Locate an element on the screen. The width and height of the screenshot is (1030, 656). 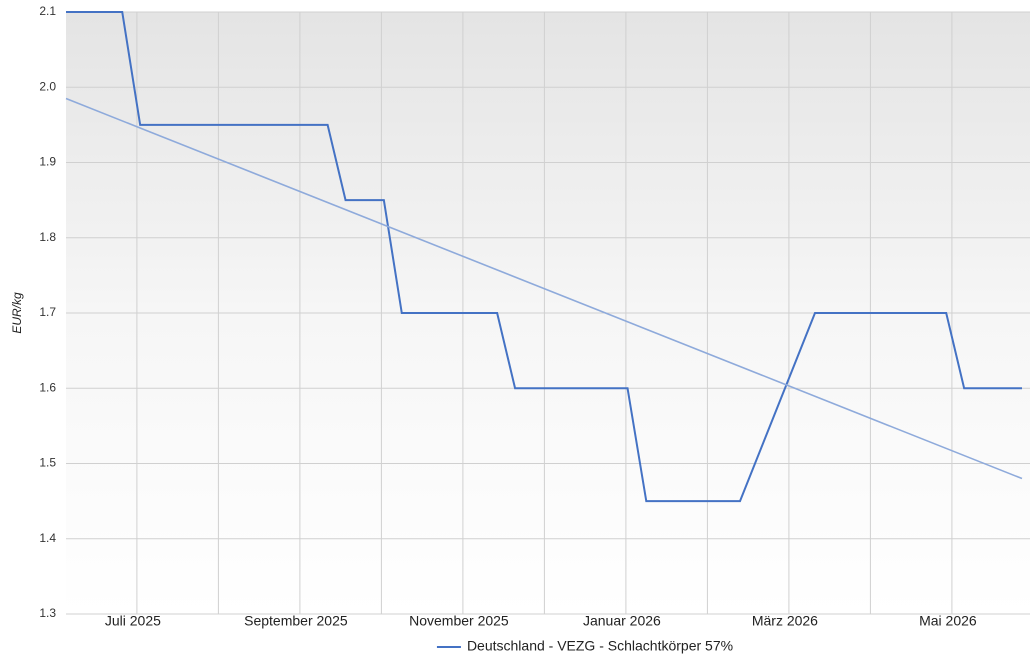
y-tick-label: 1.8 is located at coordinates (47, 237).